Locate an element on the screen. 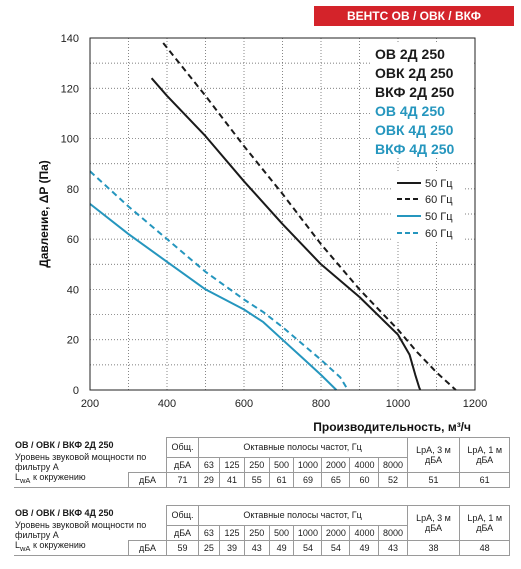 The height and width of the screenshot is (569, 521). value-8000: 43 is located at coordinates (393, 547).